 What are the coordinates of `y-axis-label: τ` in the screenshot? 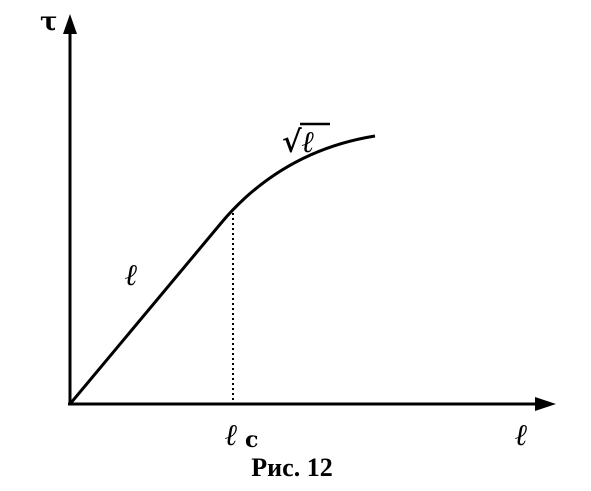 It's located at (49, 22).